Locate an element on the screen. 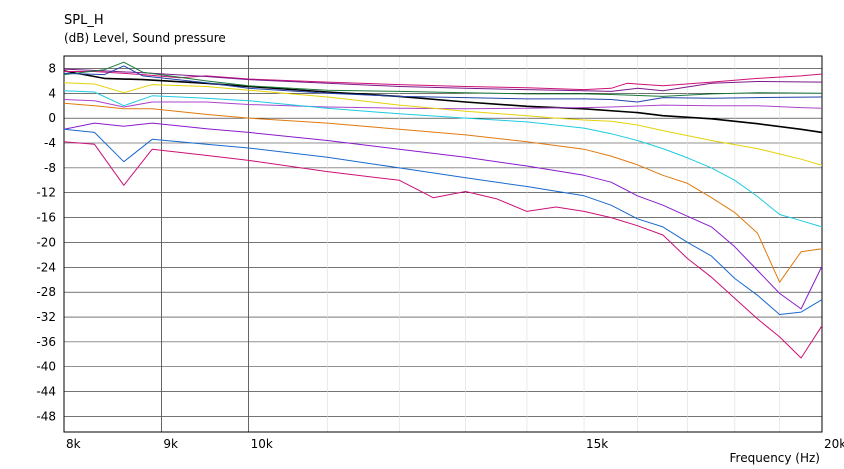 The width and height of the screenshot is (844, 469). y-tick-label: -44 is located at coordinates (46, 392).